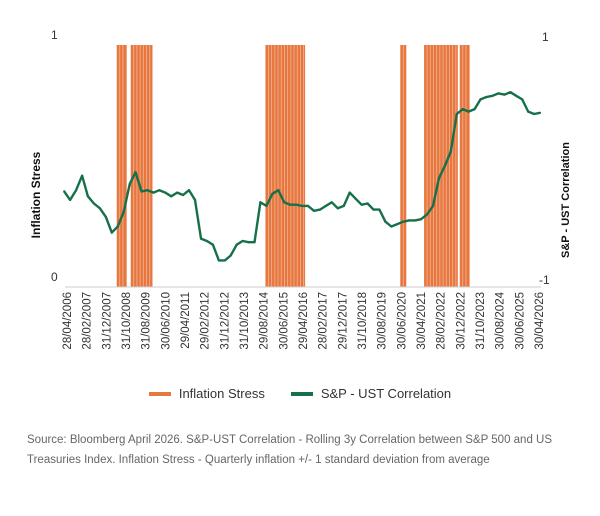  I want to click on x-tick-label: 30/06/2020, so click(402, 321).